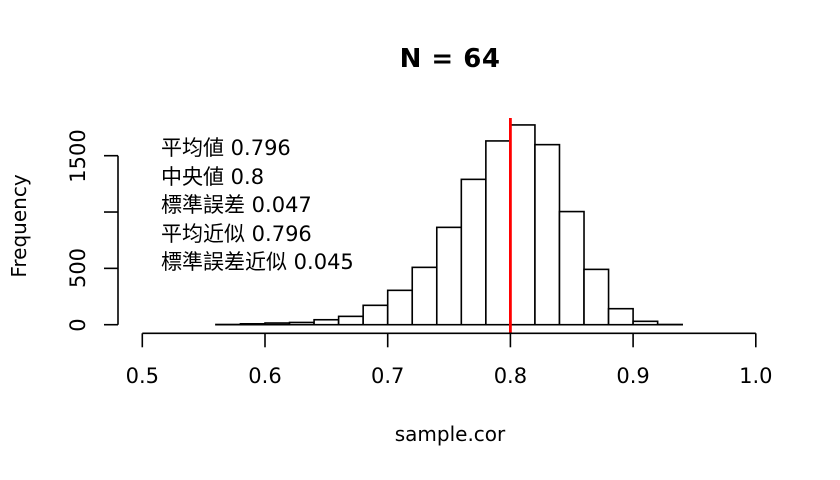  What do you see at coordinates (236, 233) in the screenshot?
I see `annotation-mean-approx: 平均近似 0.796` at bounding box center [236, 233].